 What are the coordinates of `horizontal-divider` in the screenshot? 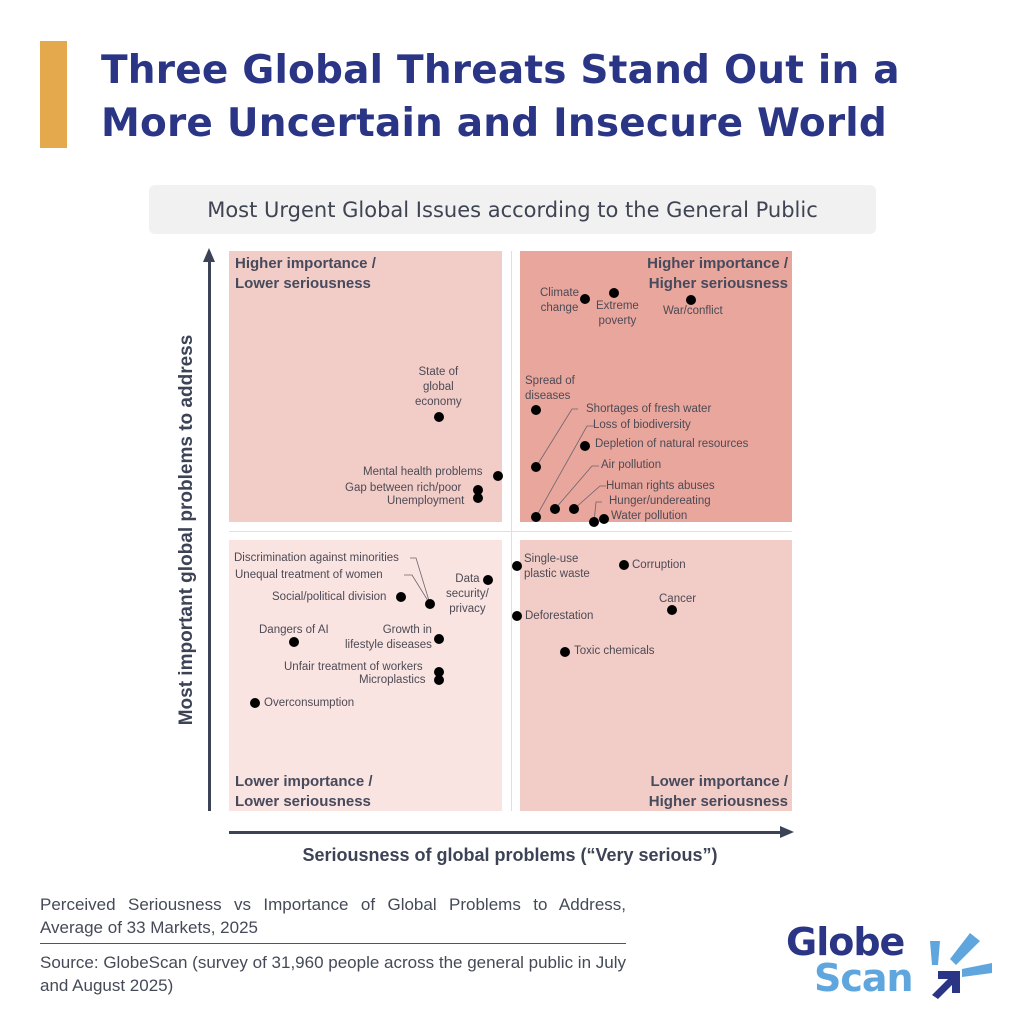 It's located at (510, 531).